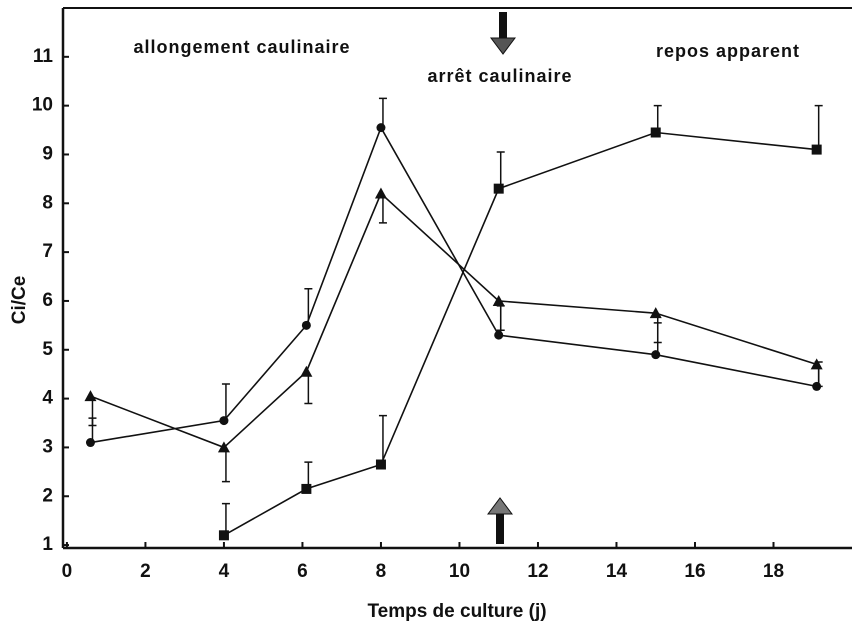 This screenshot has height=634, width=852. What do you see at coordinates (47, 202) in the screenshot?
I see `y-tick-label: 8` at bounding box center [47, 202].